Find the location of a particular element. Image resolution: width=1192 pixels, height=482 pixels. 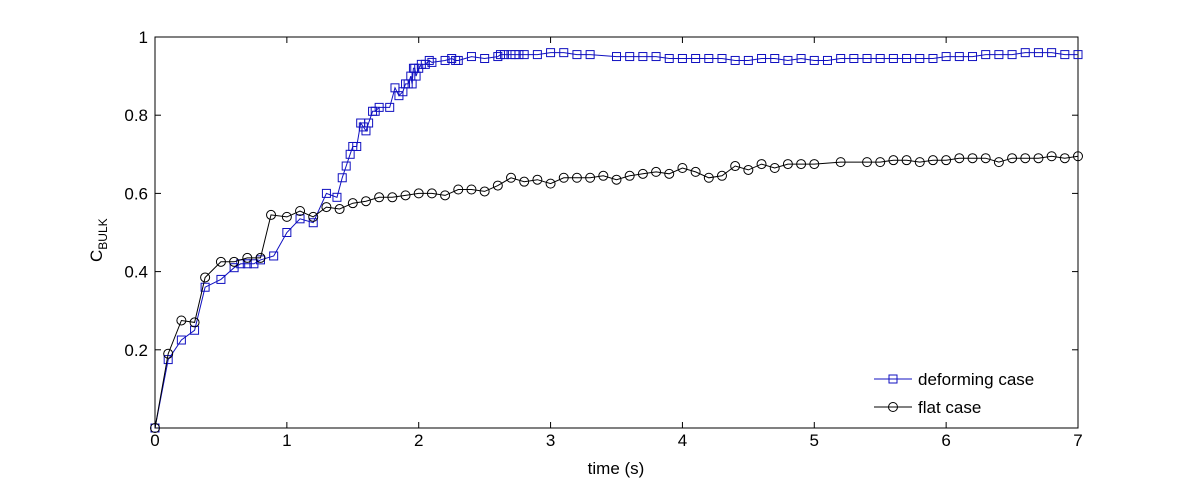

legend: deforming case flat case is located at coordinates (954, 393).